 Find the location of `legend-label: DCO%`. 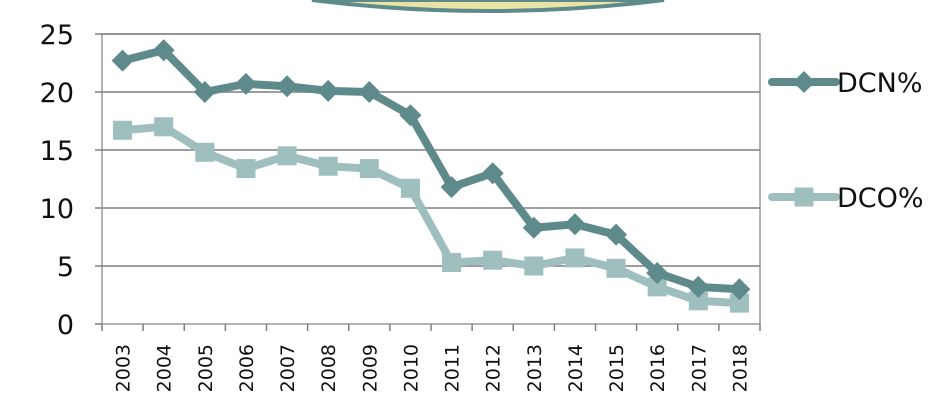

legend-label: DCO% is located at coordinates (880, 198).